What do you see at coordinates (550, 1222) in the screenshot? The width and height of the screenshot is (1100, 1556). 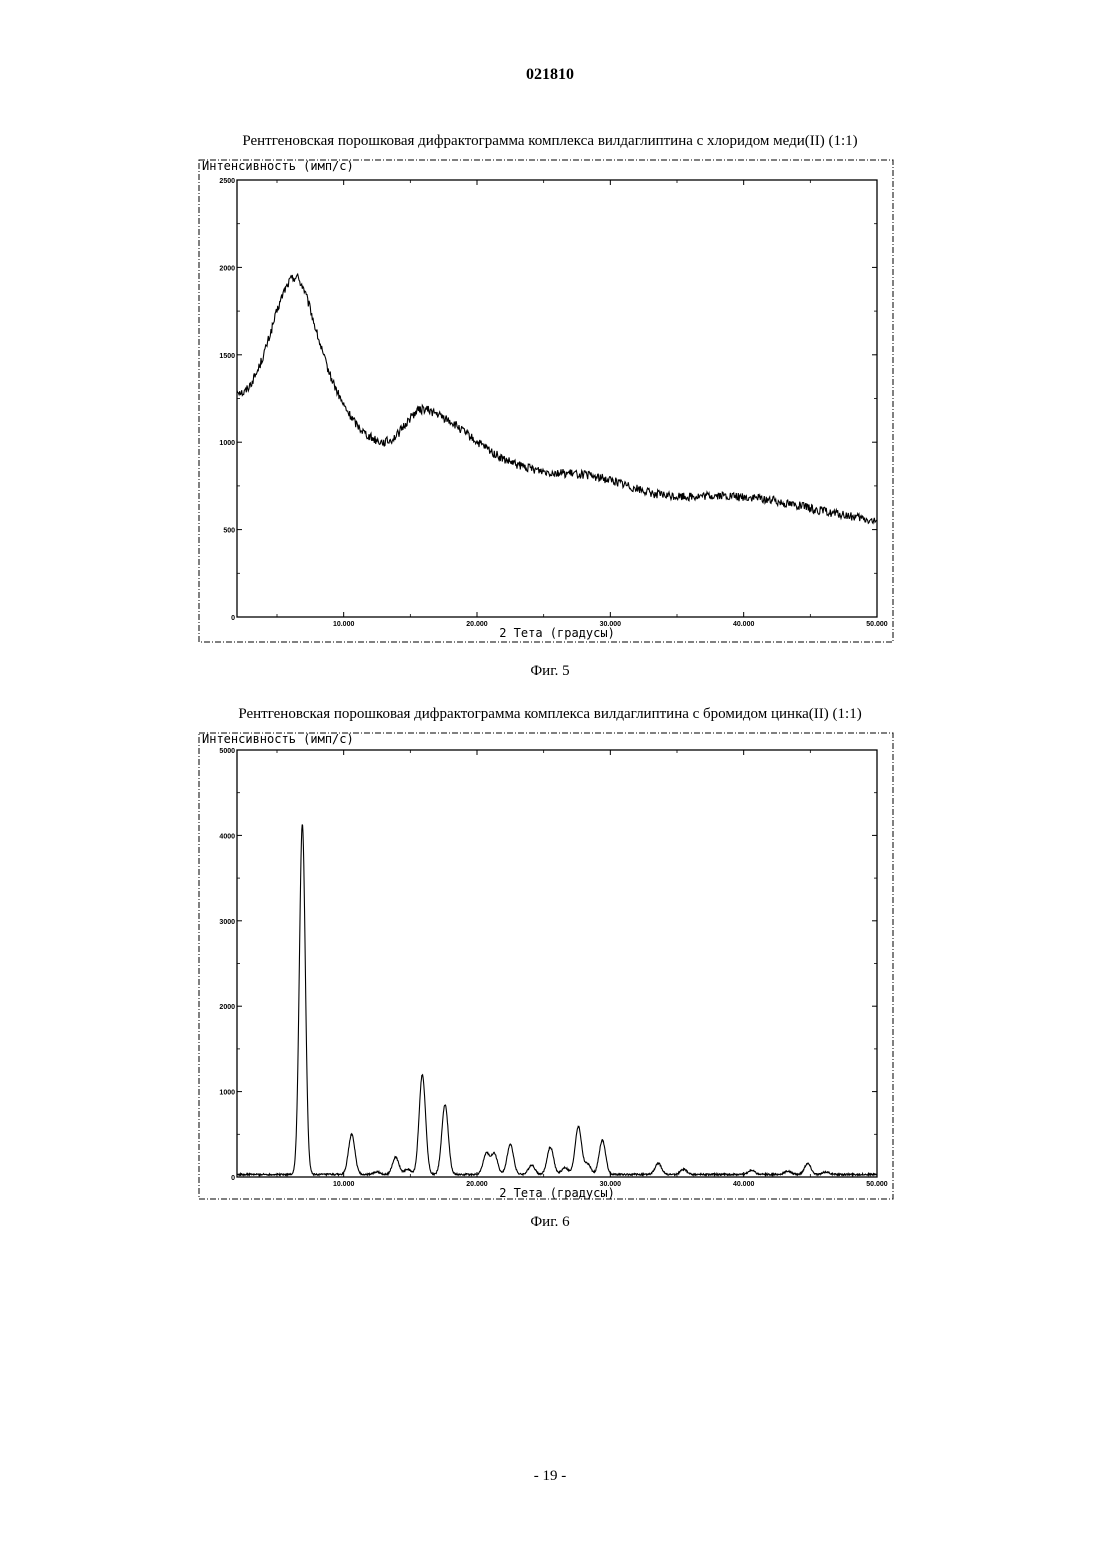 I see `figure-6-label: Фиг. 6` at bounding box center [550, 1222].